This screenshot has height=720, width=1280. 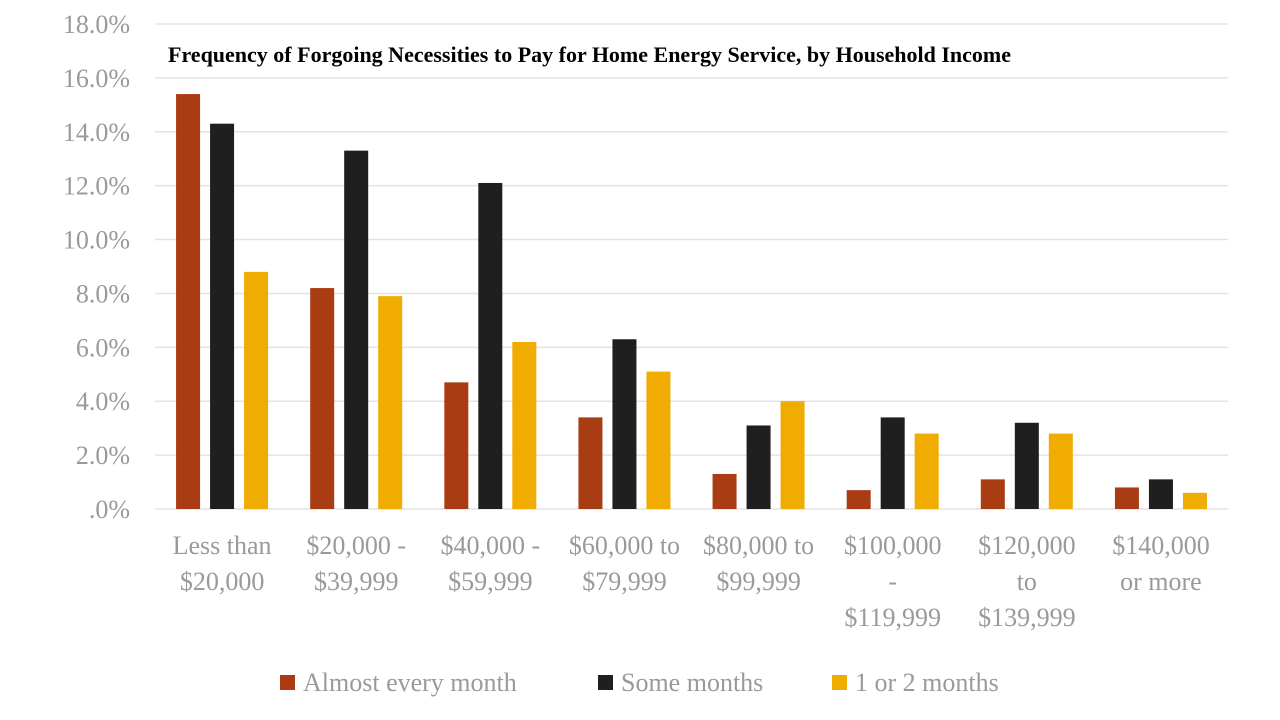 I want to click on x-tick-label: $40,000 -, so click(x=490, y=545).